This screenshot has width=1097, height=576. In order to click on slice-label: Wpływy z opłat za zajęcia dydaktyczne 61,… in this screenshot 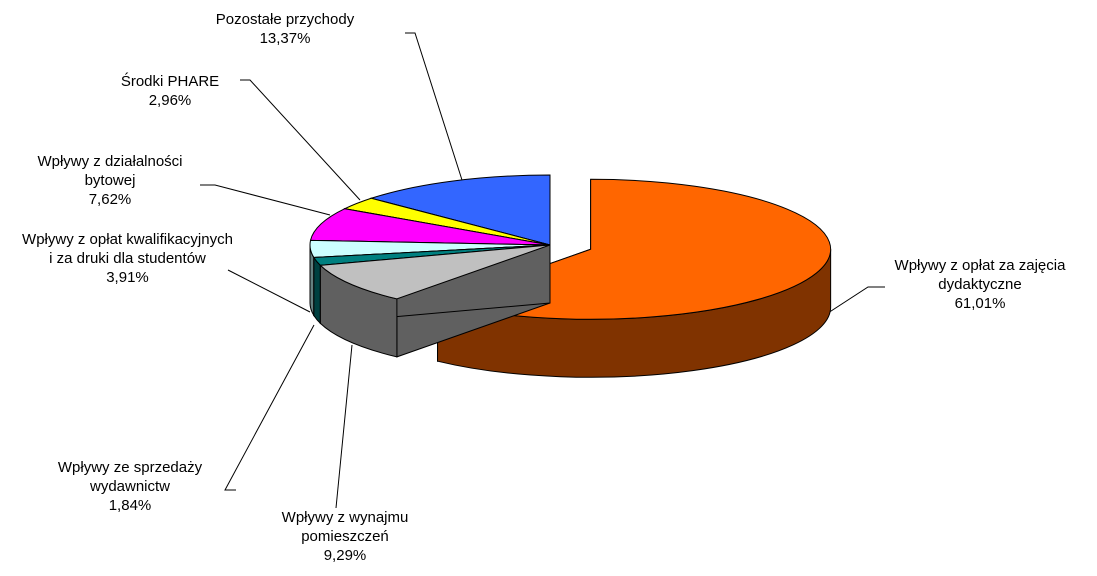, I will do `click(980, 284)`.